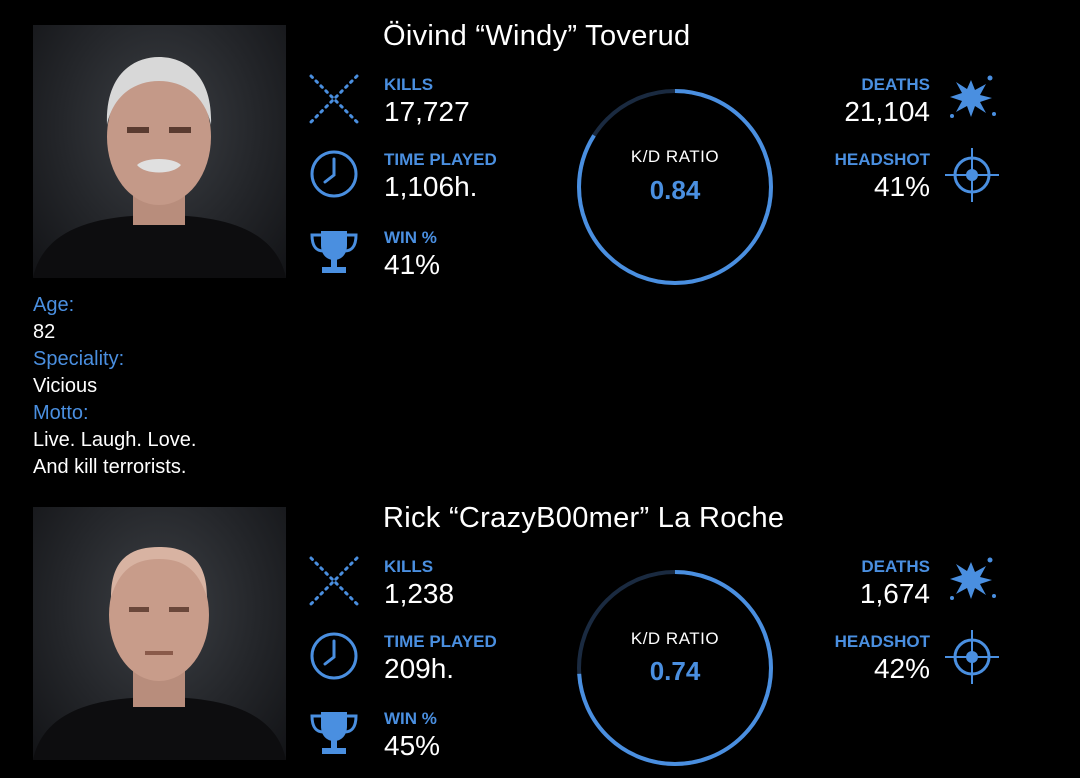 Image resolution: width=1080 pixels, height=778 pixels. Describe the element at coordinates (431, 186) in the screenshot. I see `time-played-value: 1,106h.` at that location.